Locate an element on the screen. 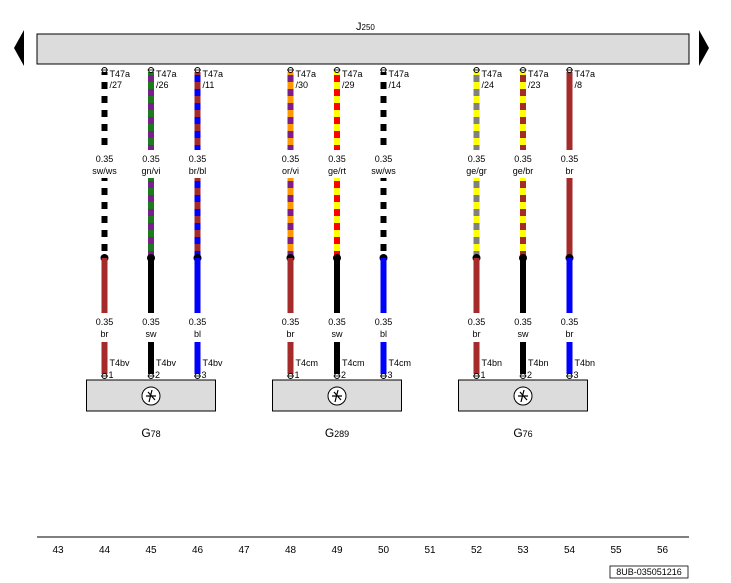 The height and width of the screenshot is (583, 731). wire-52: T47a/24 0.35 ge/gr 0.35 br T4bn 1 is located at coordinates (484, 224).